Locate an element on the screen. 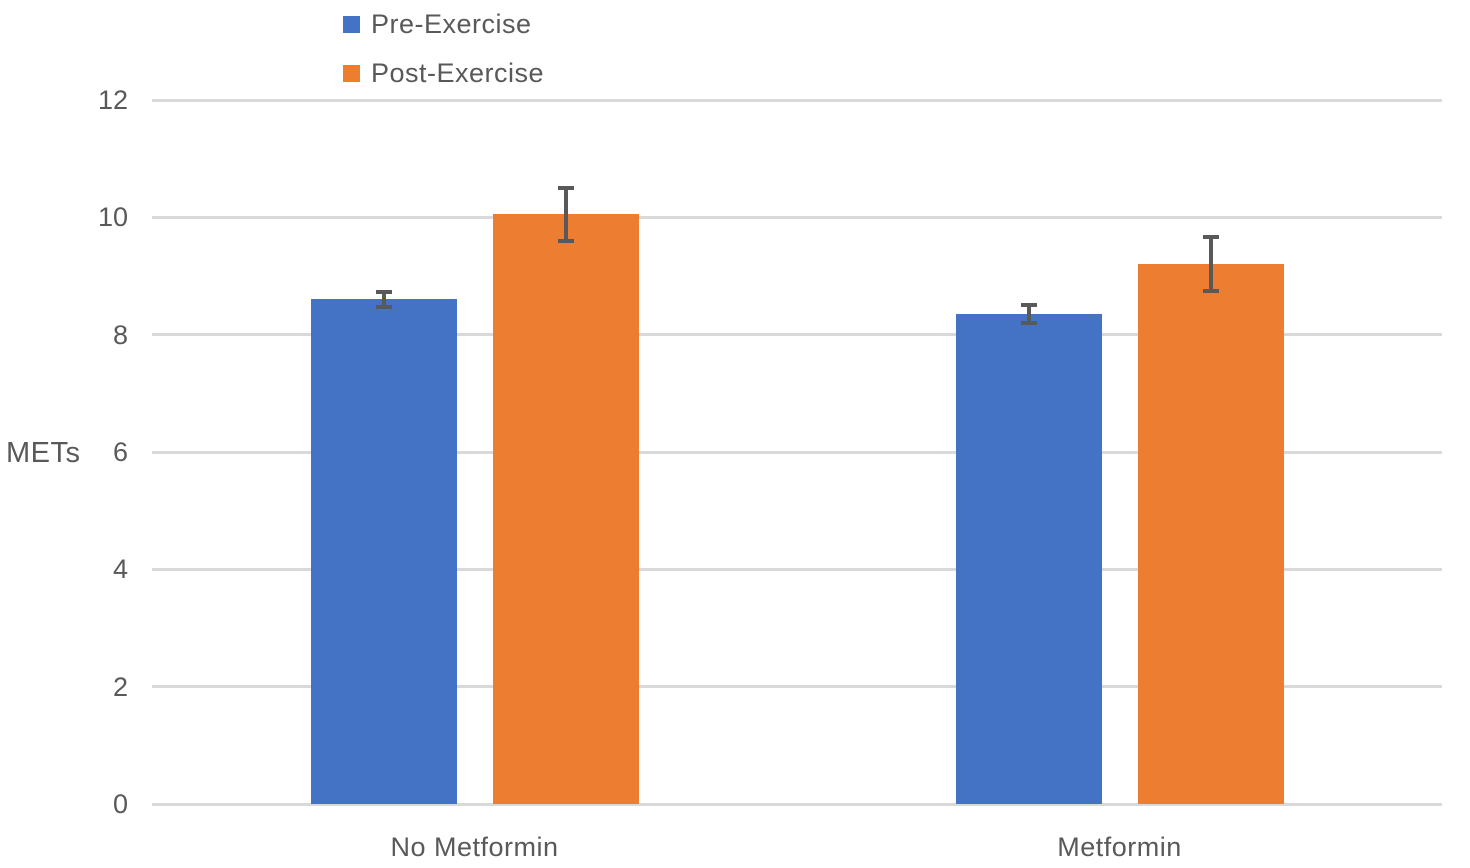  y-tick-label-8: 8 is located at coordinates (120, 334).